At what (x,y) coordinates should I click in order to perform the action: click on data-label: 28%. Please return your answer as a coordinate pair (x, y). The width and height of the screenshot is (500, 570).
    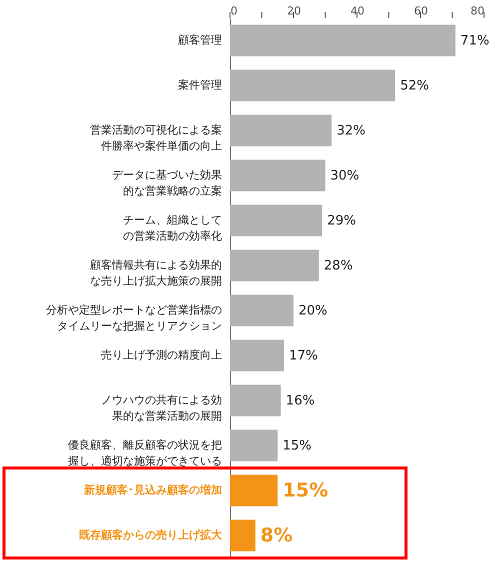
    Looking at the image, I should click on (338, 266).